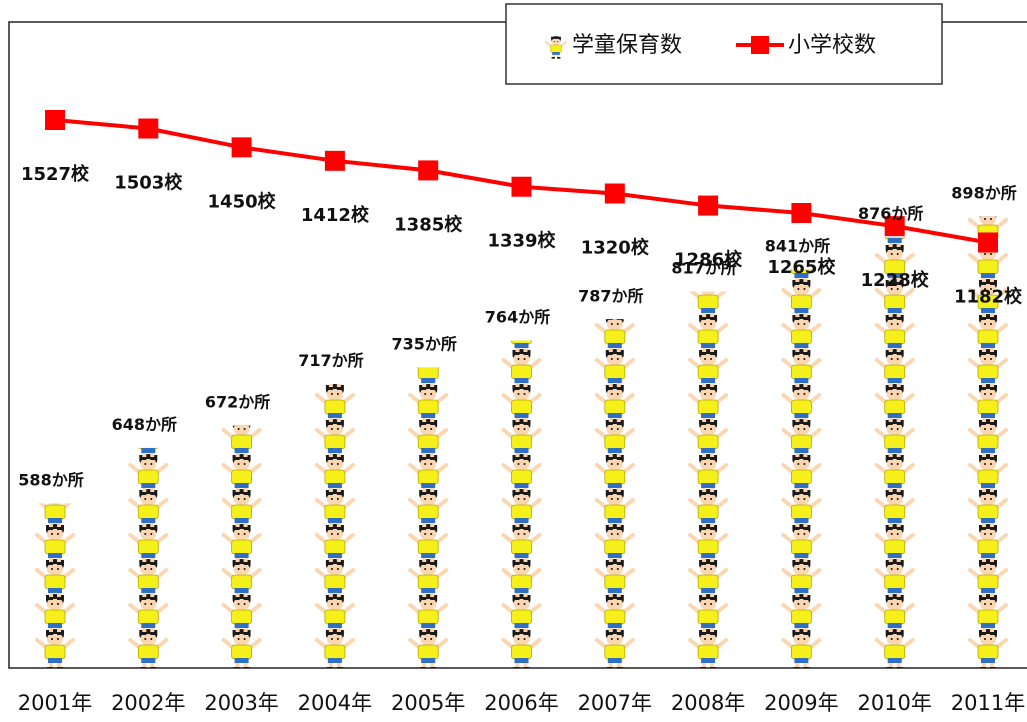 The height and width of the screenshot is (722, 1027). What do you see at coordinates (55, 703) in the screenshot?
I see `x-tick-label: 2001年` at bounding box center [55, 703].